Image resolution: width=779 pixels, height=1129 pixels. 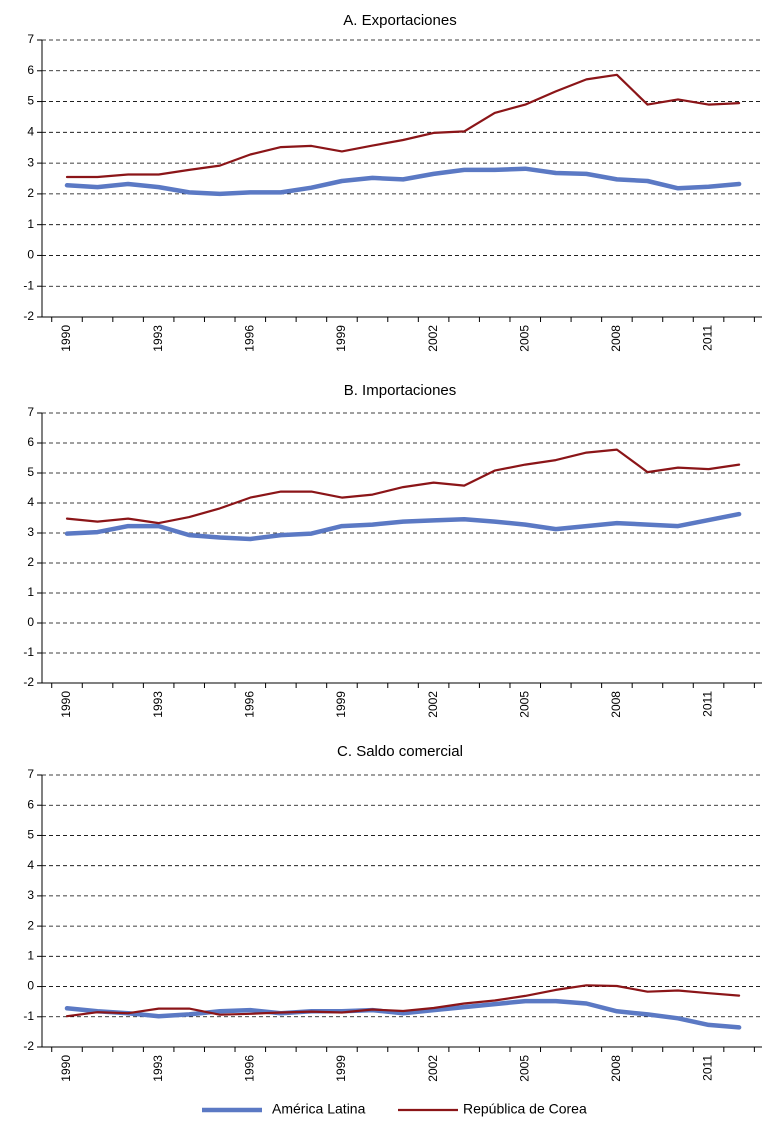 What do you see at coordinates (400, 390) in the screenshot?
I see `chart-title: B. Importaciones` at bounding box center [400, 390].